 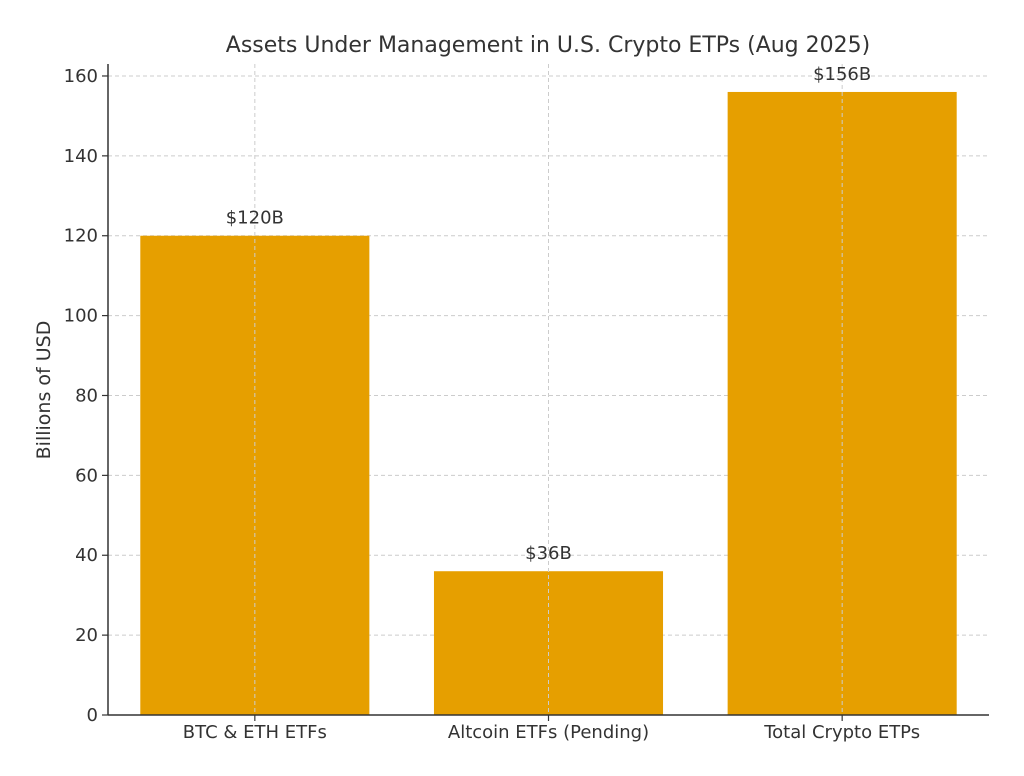 I want to click on y-tick-label: 120, so click(x=81, y=236).